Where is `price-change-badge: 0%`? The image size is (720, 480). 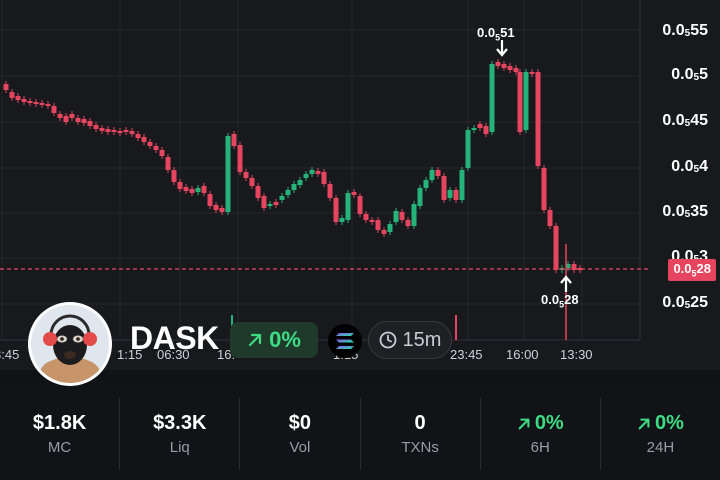
price-change-badge: 0% is located at coordinates (274, 340).